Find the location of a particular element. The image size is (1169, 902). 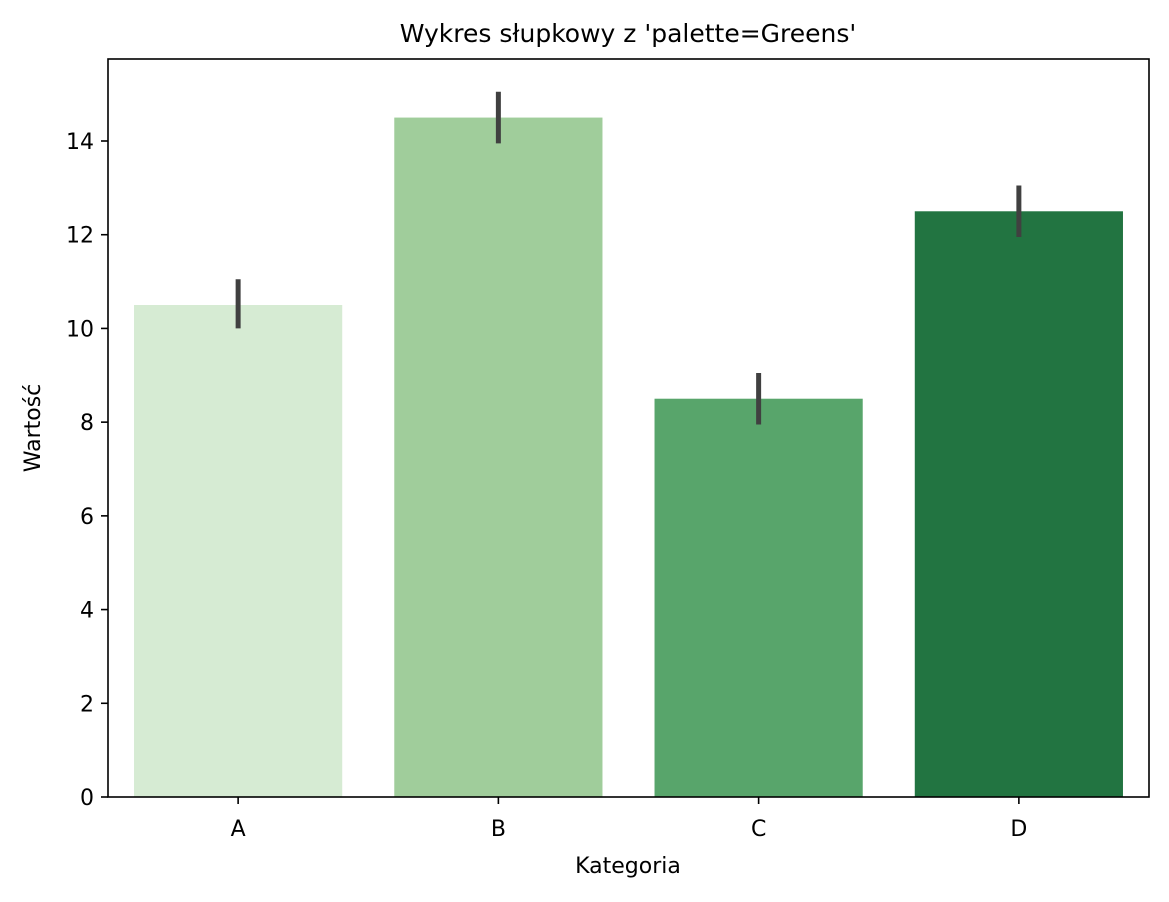

x-axis-label: Kategoria is located at coordinates (628, 866).